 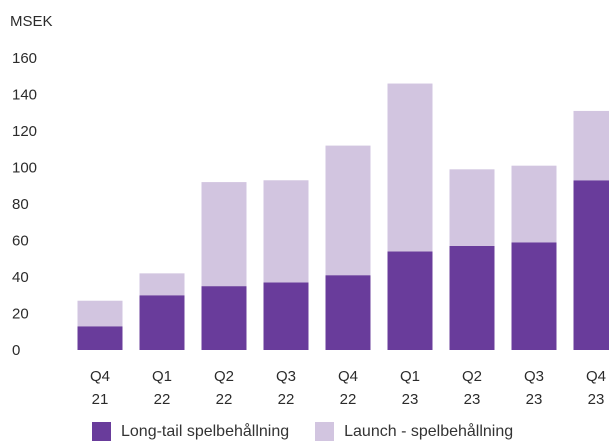 I want to click on legend-item-launch: Launch - spelbehållning, so click(x=414, y=431).